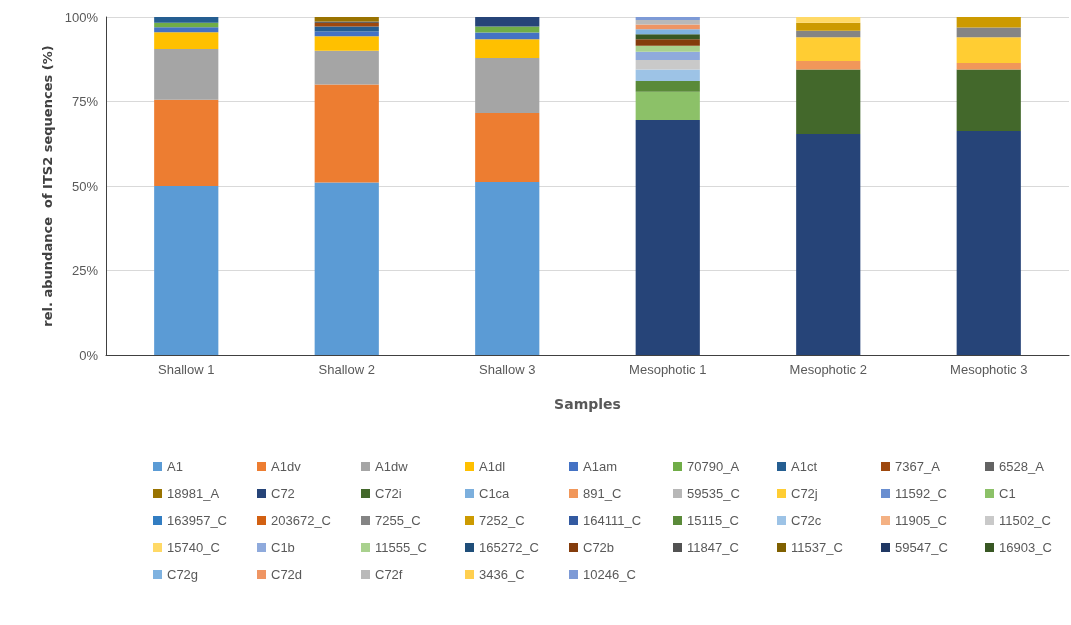 The height and width of the screenshot is (625, 1071). I want to click on legend-label: 203672_C, so click(301, 520).